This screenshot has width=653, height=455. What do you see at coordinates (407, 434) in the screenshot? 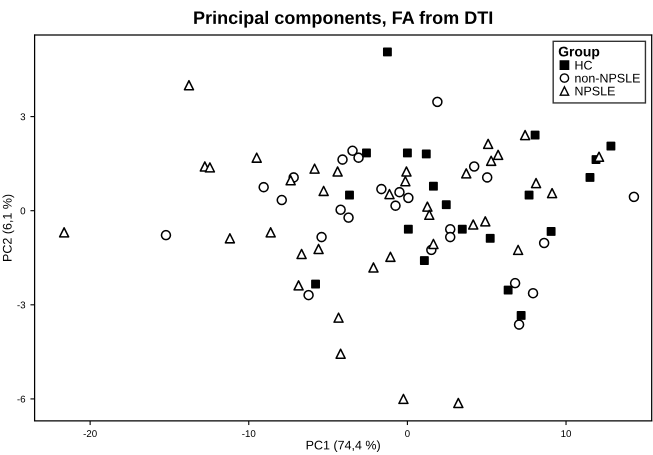
I see `x-tick-label: 0` at bounding box center [407, 434].